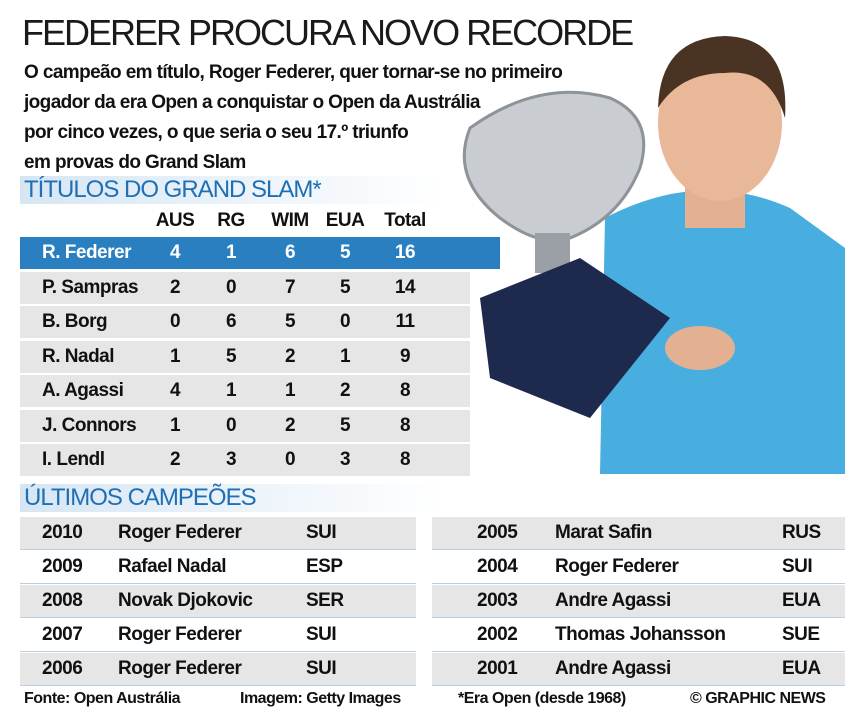 This screenshot has width=850, height=720. Describe the element at coordinates (231, 220) in the screenshot. I see `column-header: RG` at that location.